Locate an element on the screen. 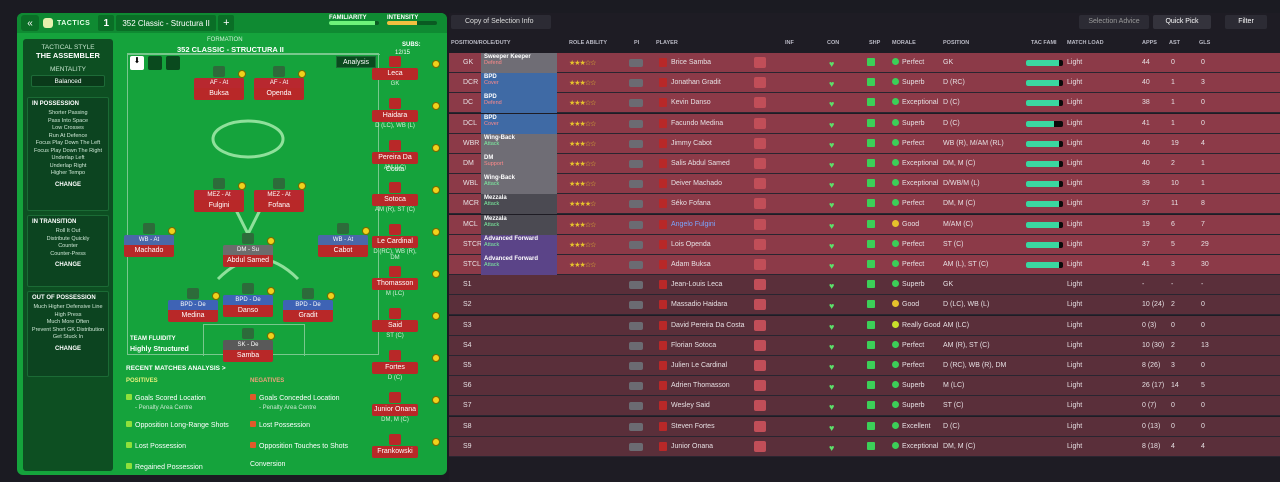  pitch-player-chip: DM - Su Abdul Samed is located at coordinates (249, 250).